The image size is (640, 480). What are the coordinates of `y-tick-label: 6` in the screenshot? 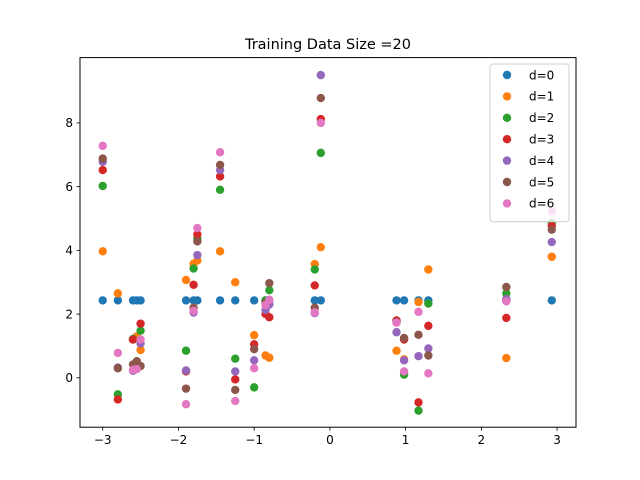 It's located at (69, 187).